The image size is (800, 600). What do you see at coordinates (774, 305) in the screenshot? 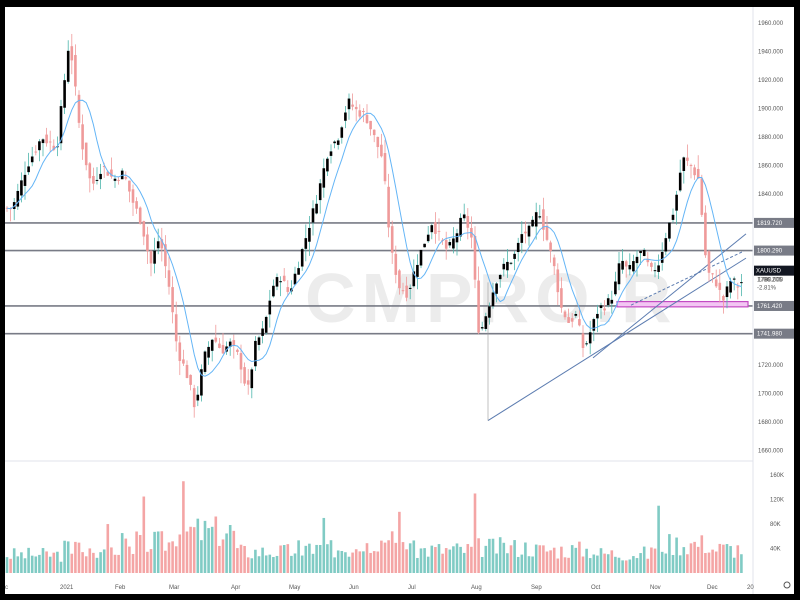
I see `level-label-box` at bounding box center [774, 305].